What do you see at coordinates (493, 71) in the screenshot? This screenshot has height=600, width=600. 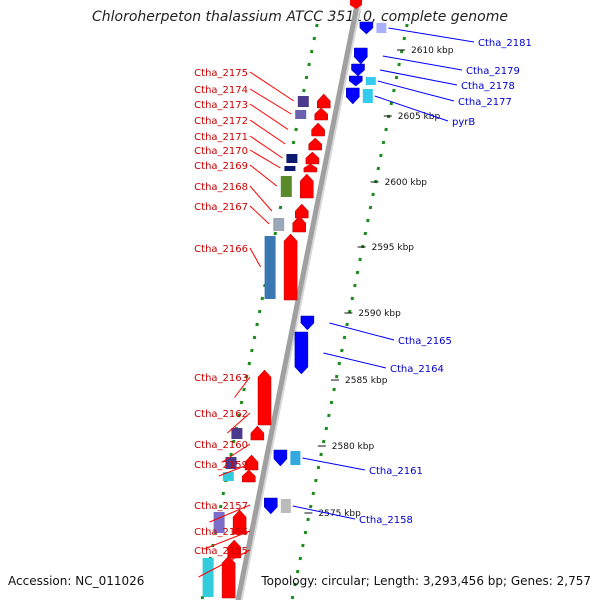 I see `reverse-gene-label: Ctha_2179` at bounding box center [493, 71].